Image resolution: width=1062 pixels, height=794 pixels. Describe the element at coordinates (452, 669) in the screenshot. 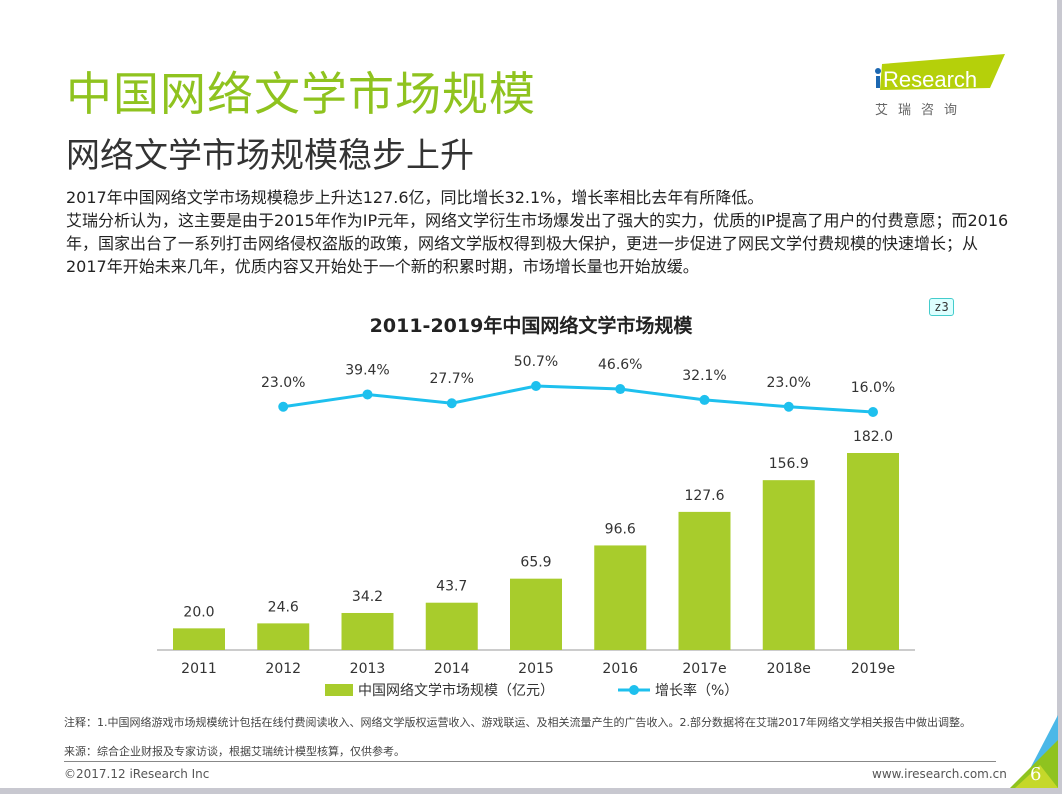

I see `x-tick-label: 2014` at that location.